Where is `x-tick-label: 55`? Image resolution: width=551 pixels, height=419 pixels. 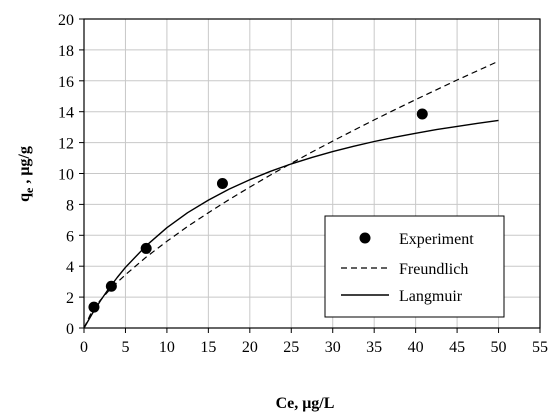
x-tick-label: 55 is located at coordinates (540, 347).